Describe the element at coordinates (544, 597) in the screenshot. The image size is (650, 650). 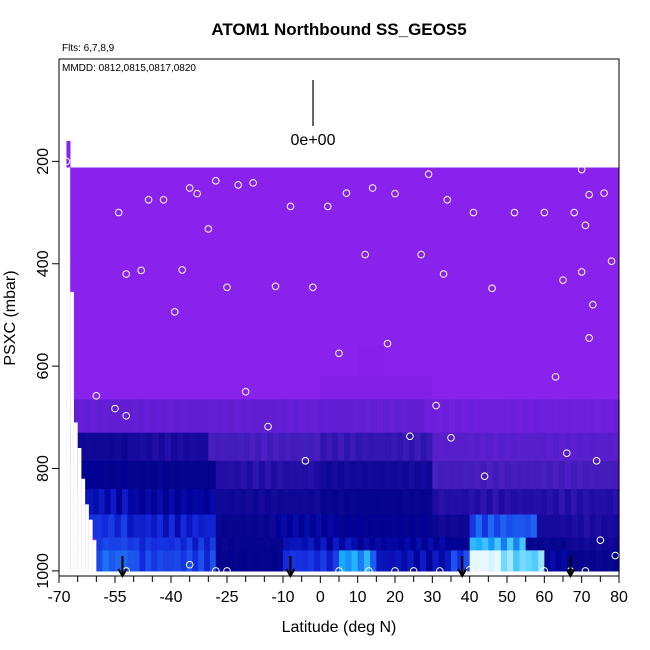
I see `x-tick-label: 60` at that location.